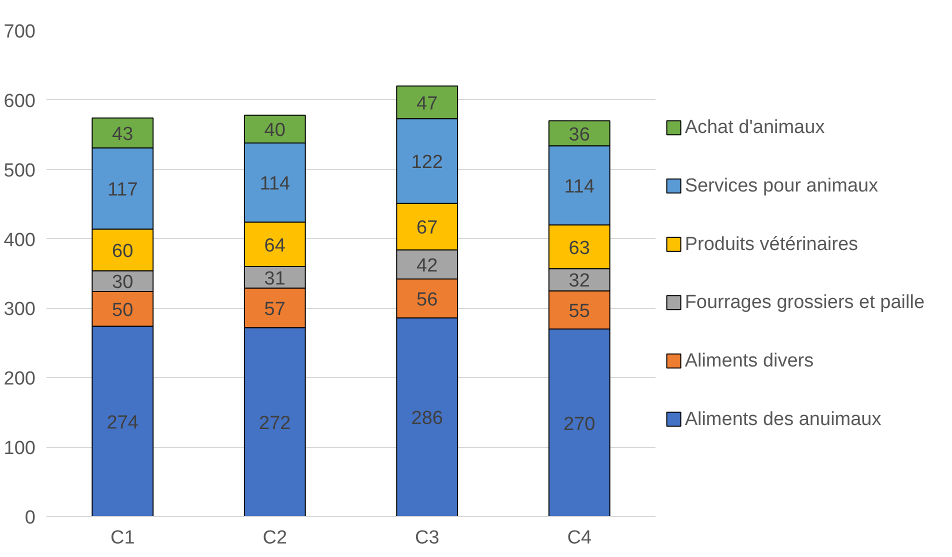  Describe the element at coordinates (275, 423) in the screenshot. I see `data-label: 272` at that location.